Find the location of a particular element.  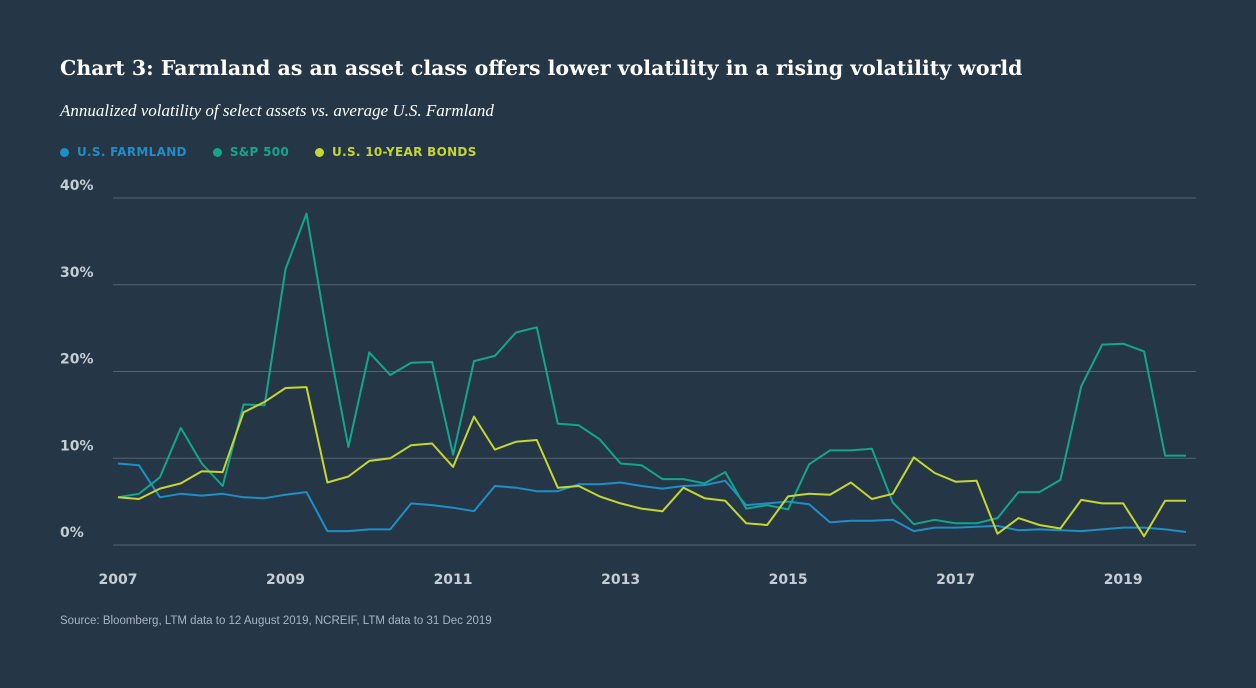

legend-label-sp500: S&P 500 is located at coordinates (259, 152).